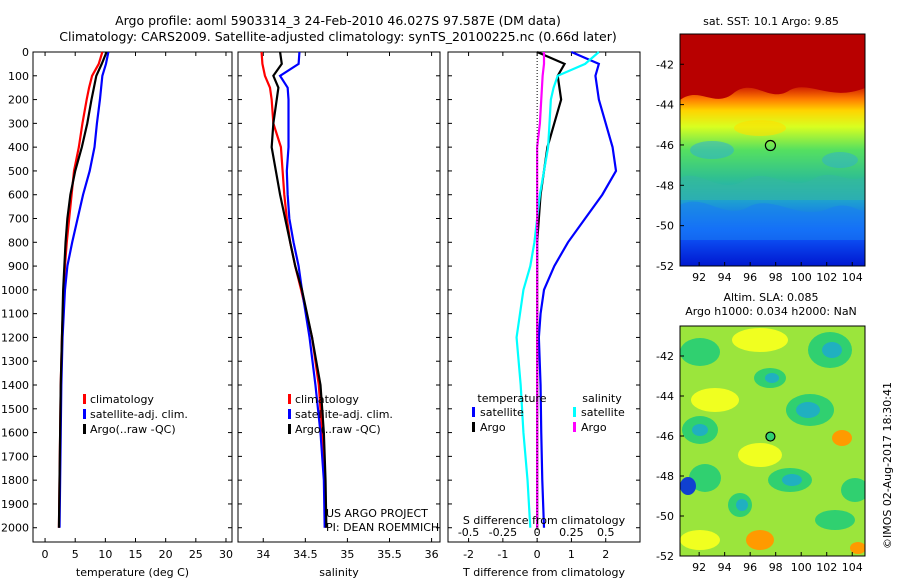 This screenshot has height=580, width=900. Describe the element at coordinates (699, 277) in the screenshot. I see `lon-tick-label: 92` at that location.